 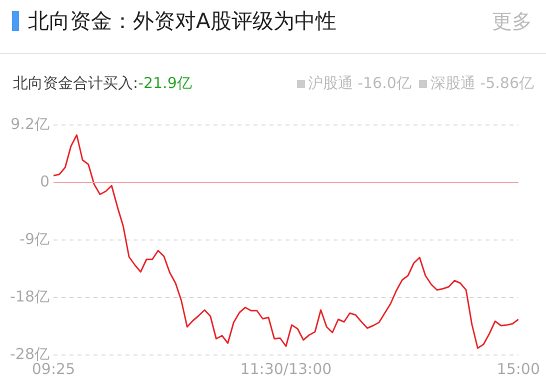 What do you see at coordinates (45, 181) in the screenshot?
I see `y-tick-label: 0` at bounding box center [45, 181].